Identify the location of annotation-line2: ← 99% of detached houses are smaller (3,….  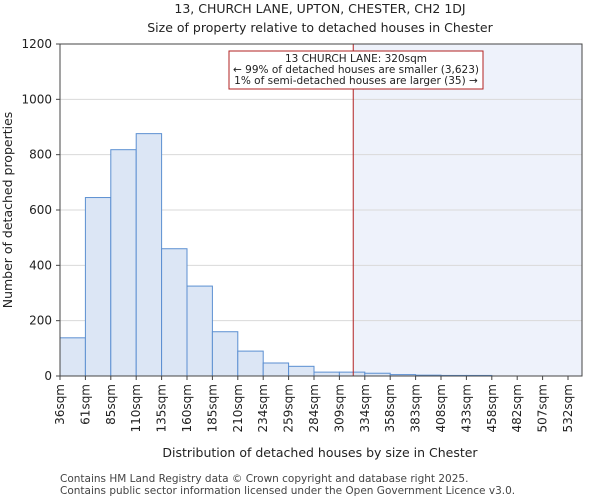
(356, 70).